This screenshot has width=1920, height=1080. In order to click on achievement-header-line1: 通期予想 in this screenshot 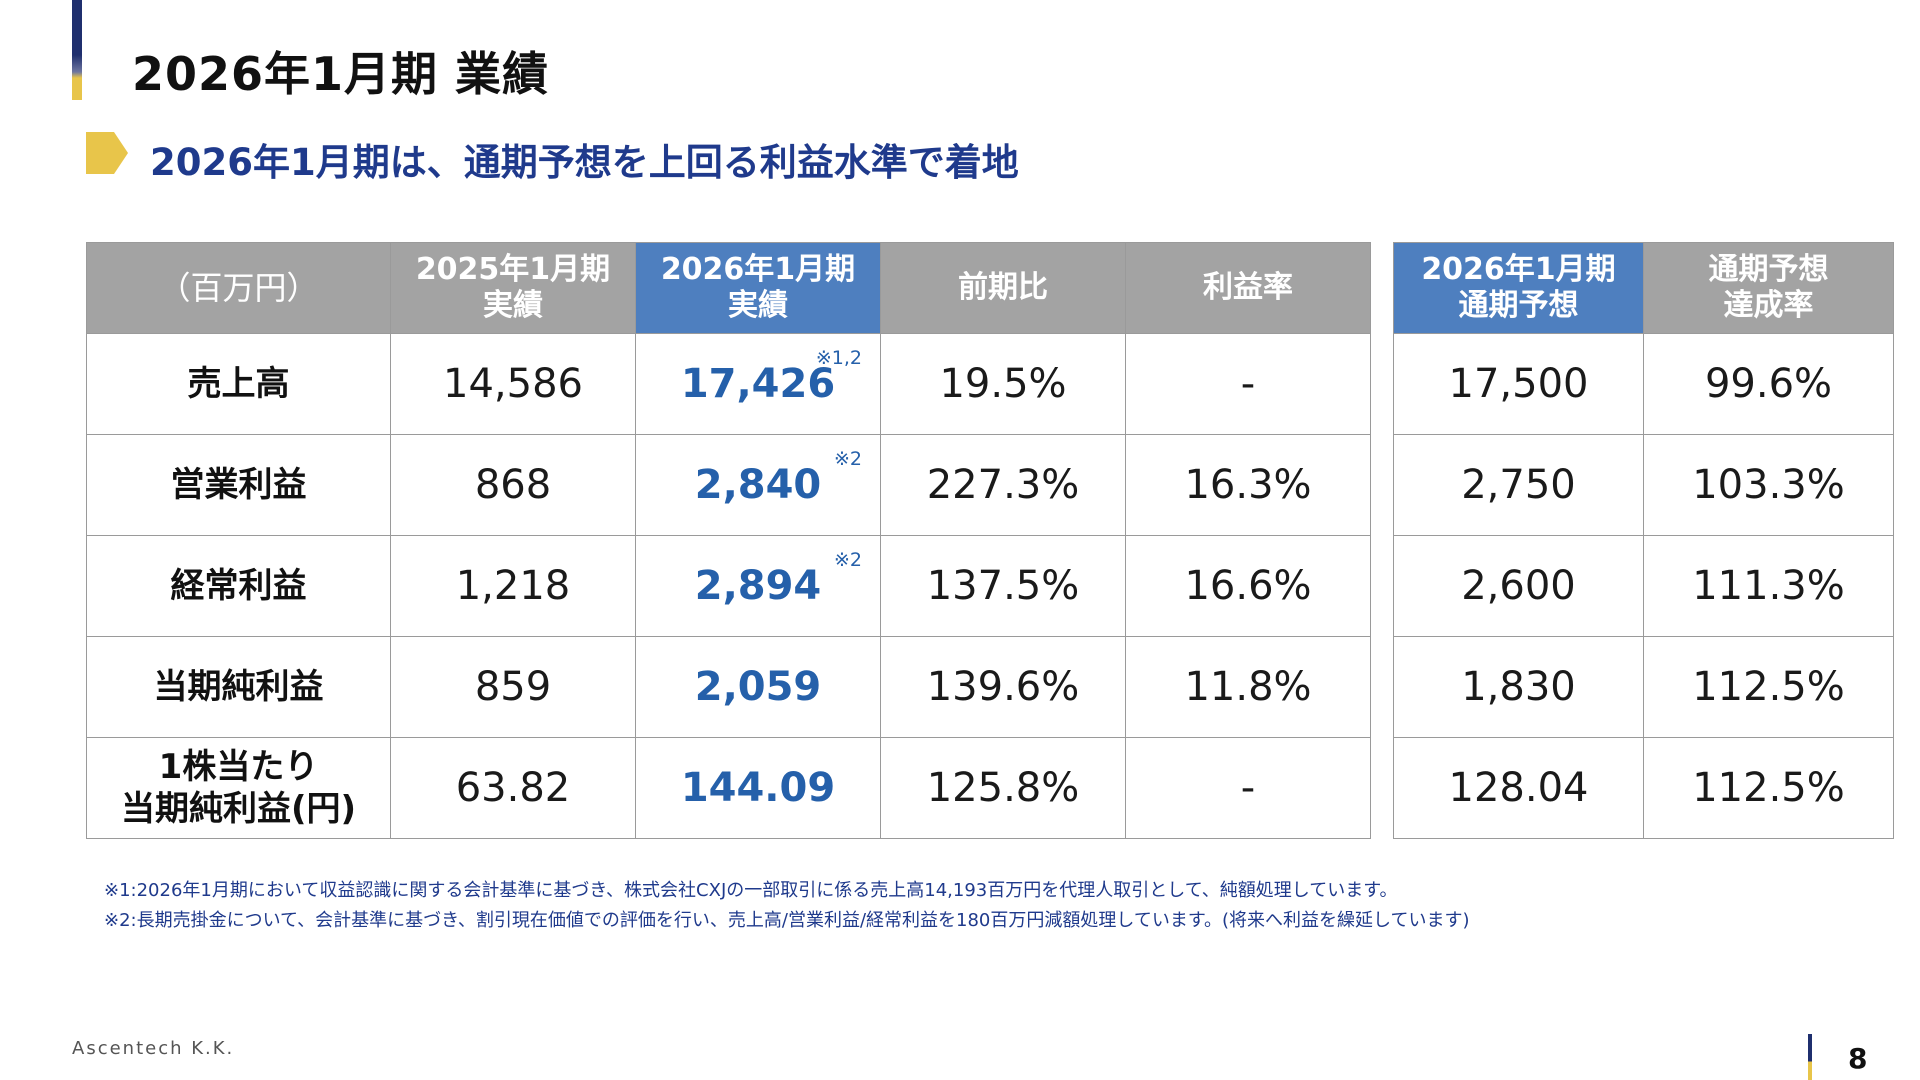, I will do `click(1768, 269)`.